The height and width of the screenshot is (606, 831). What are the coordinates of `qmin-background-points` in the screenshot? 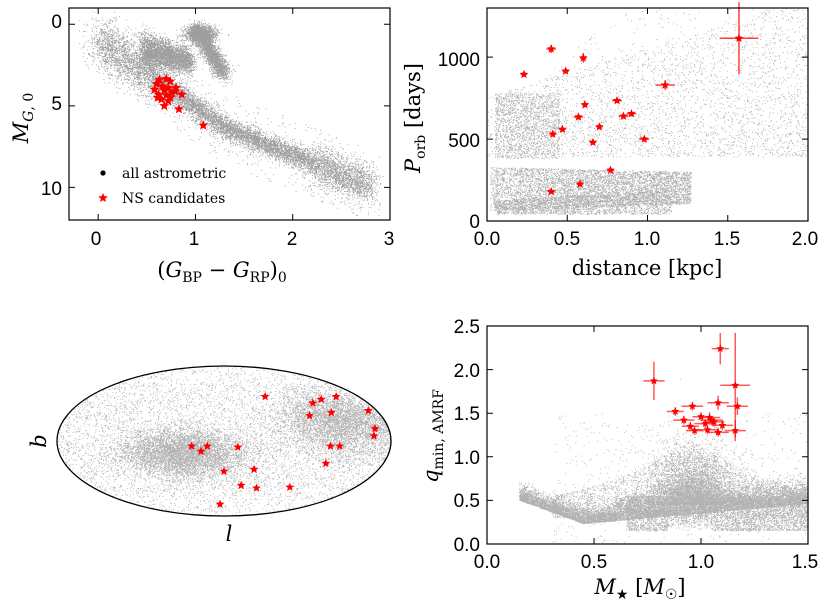 It's located at (664, 461).